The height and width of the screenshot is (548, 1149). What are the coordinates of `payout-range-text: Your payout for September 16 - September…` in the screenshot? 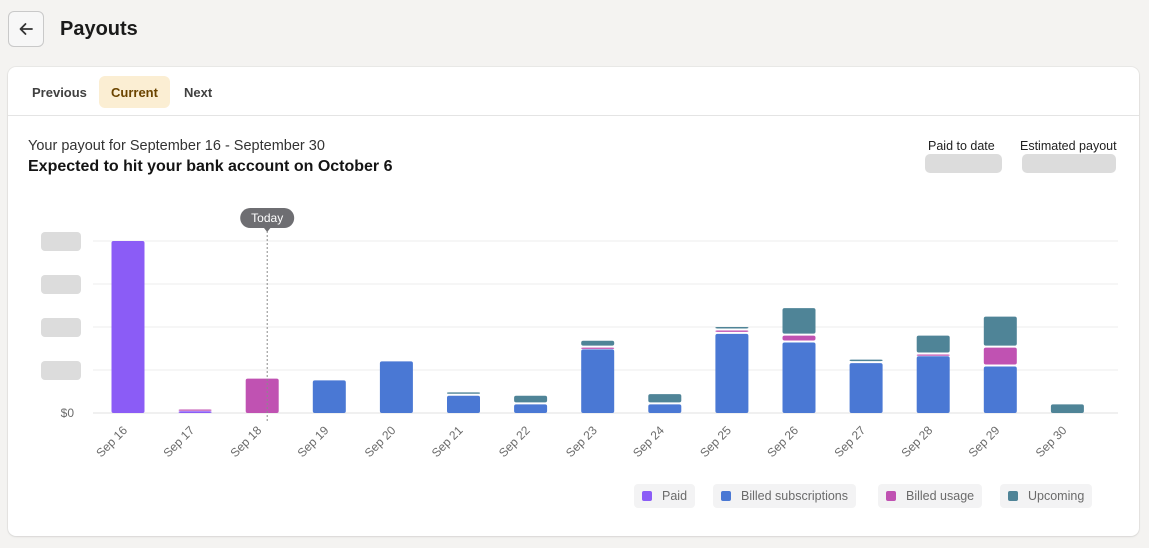 It's located at (176, 146).